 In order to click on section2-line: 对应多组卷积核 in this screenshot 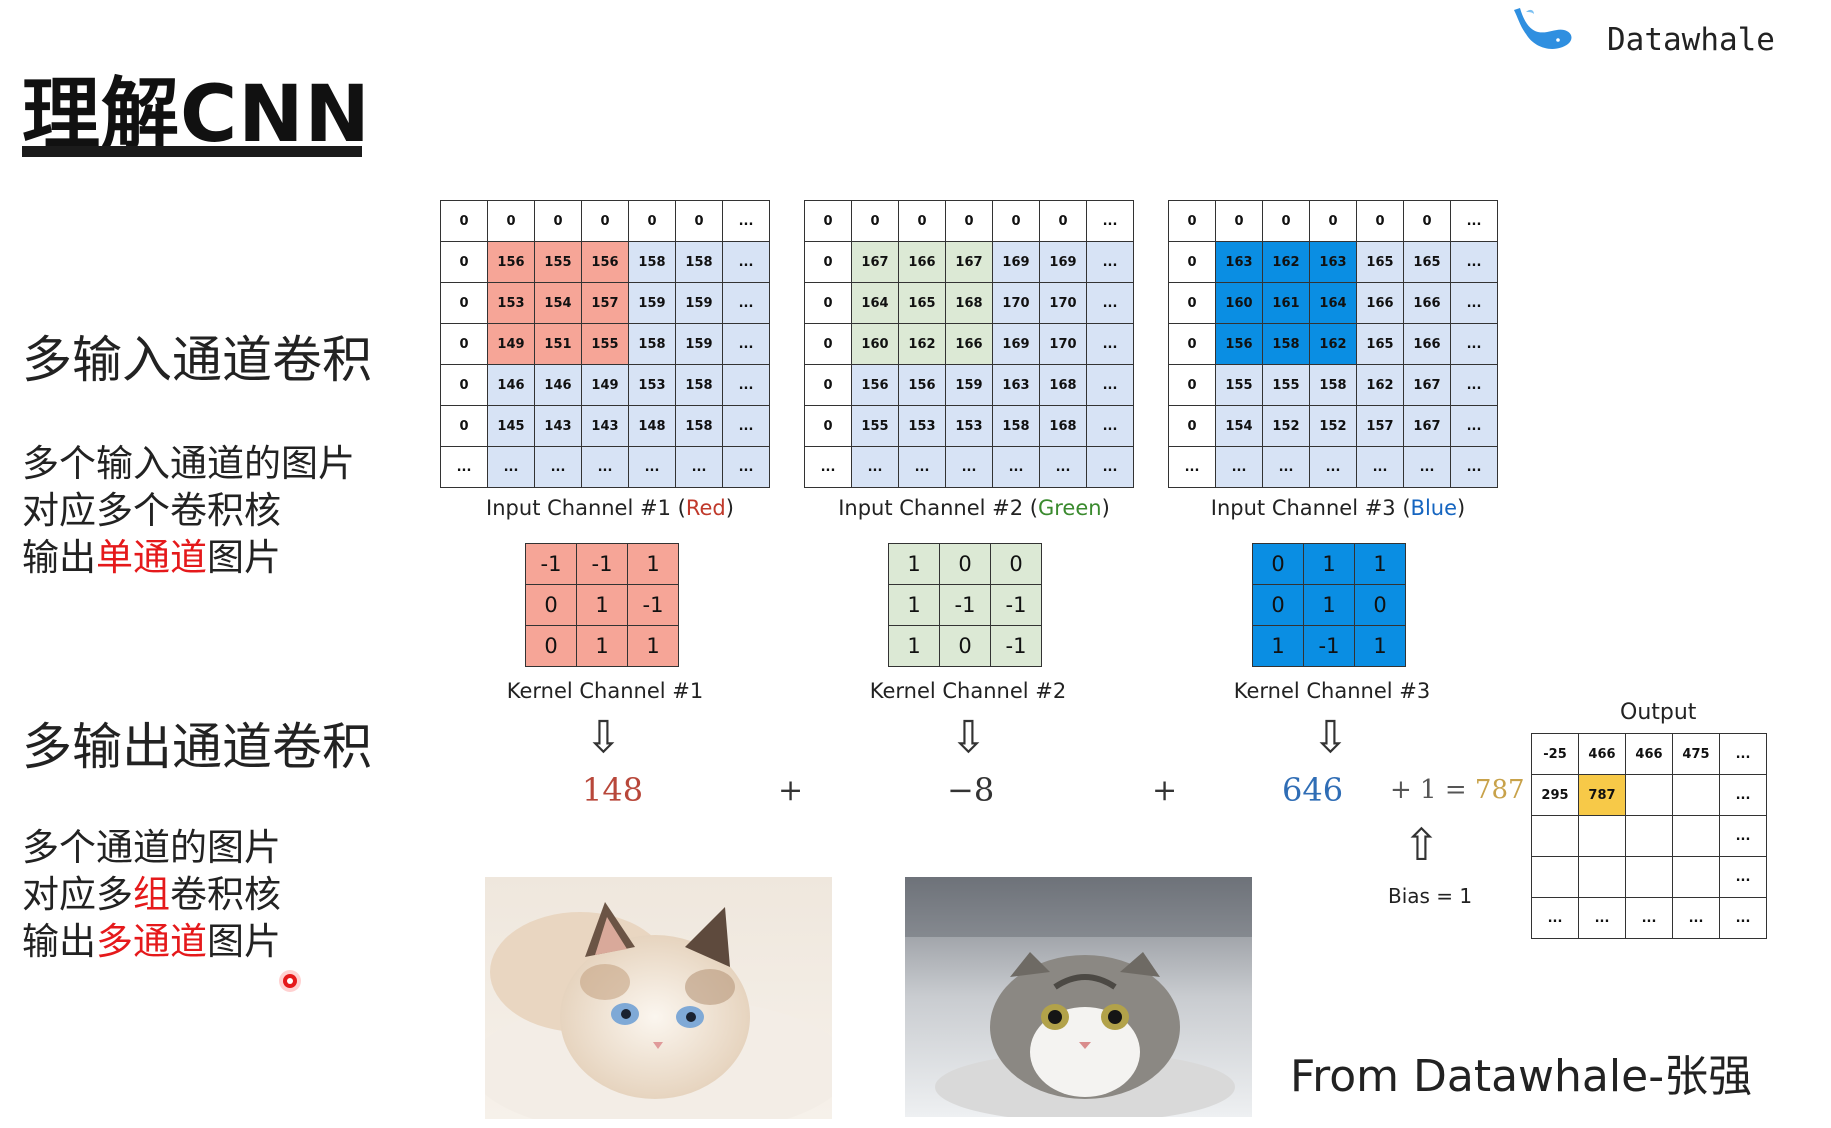, I will do `click(151, 894)`.